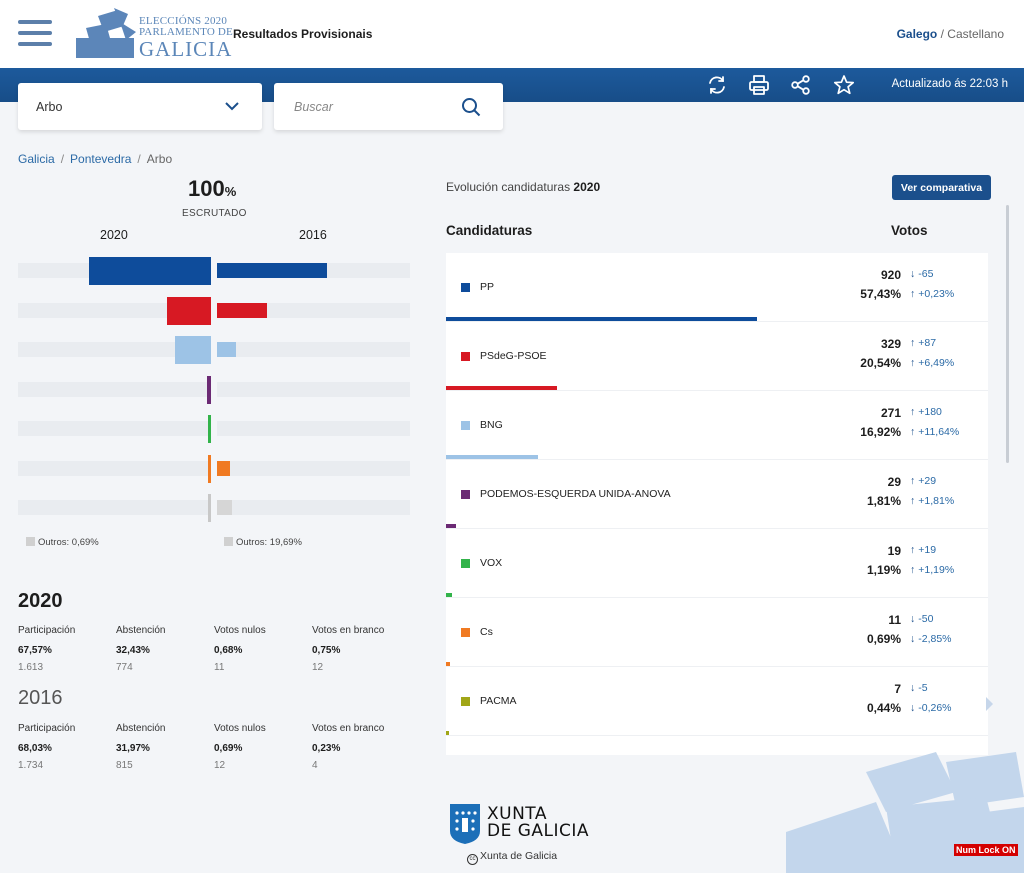 Image resolution: width=1024 pixels, height=873 pixels. I want to click on stat-pct: 0,68%, so click(228, 650).